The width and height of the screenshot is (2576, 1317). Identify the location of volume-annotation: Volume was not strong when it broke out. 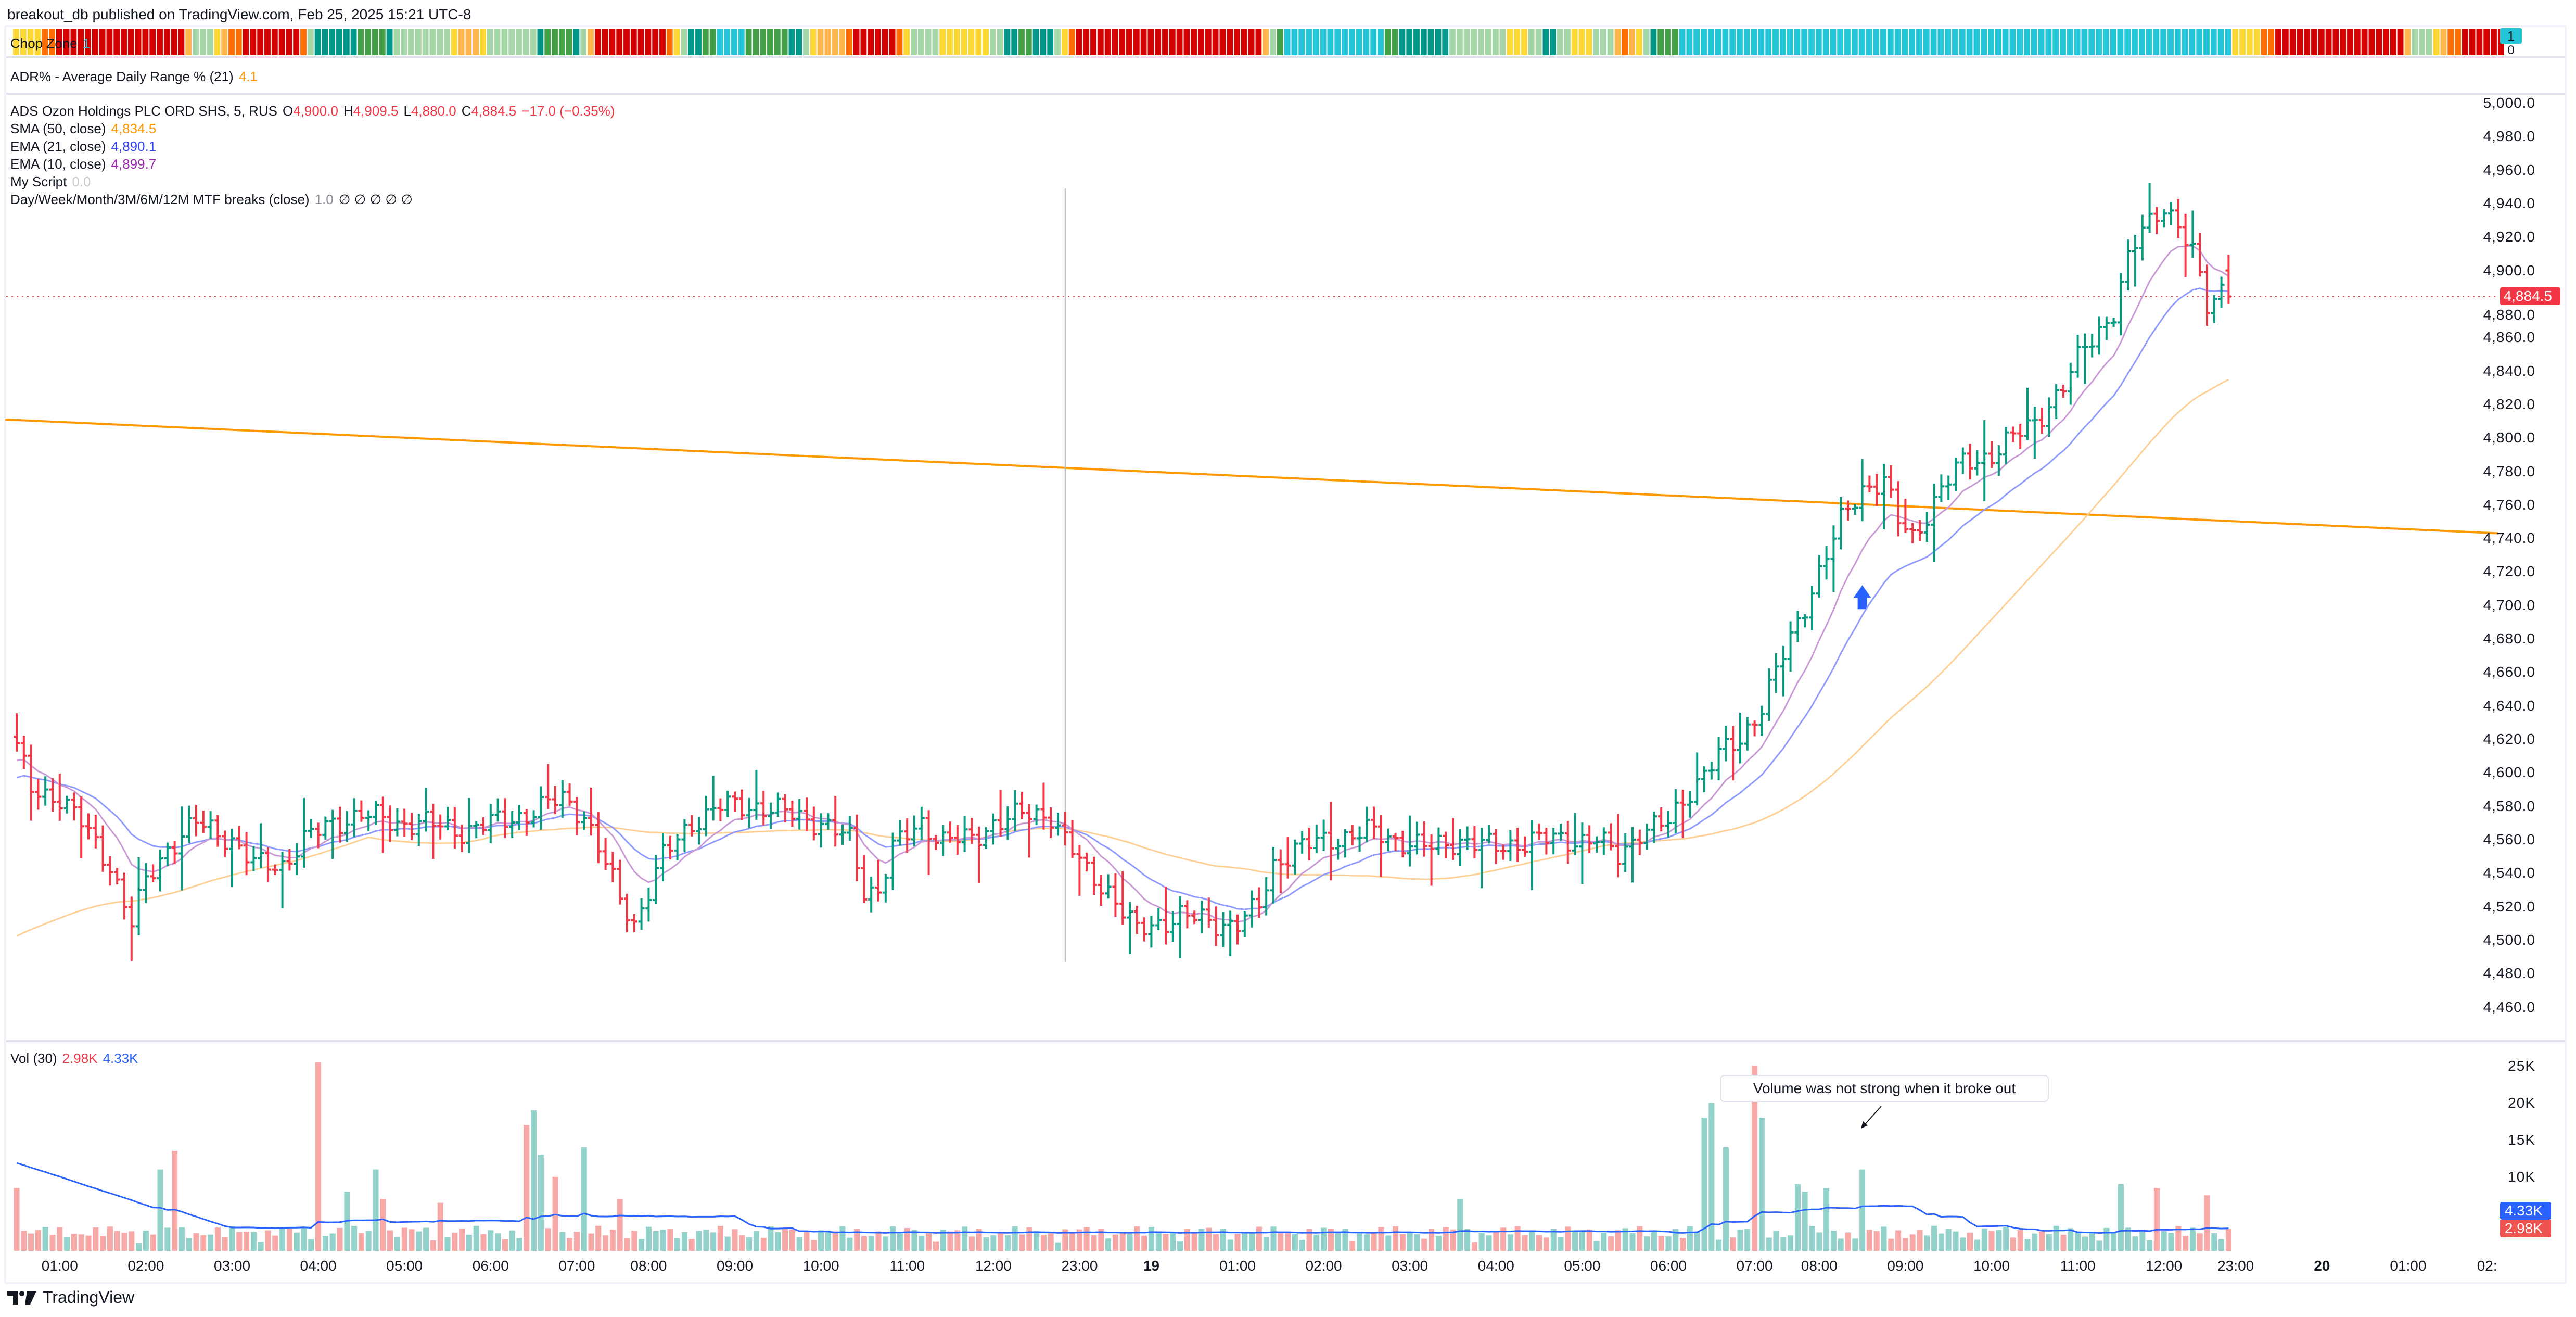
(1884, 1088).